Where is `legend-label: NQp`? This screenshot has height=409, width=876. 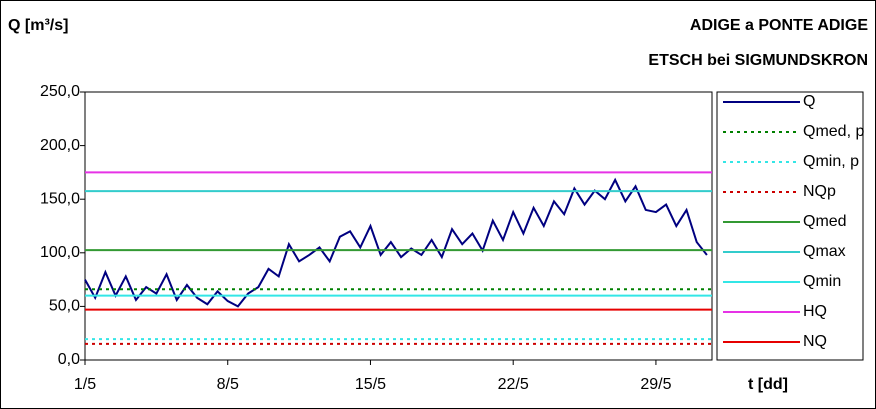 legend-label: NQp is located at coordinates (819, 191).